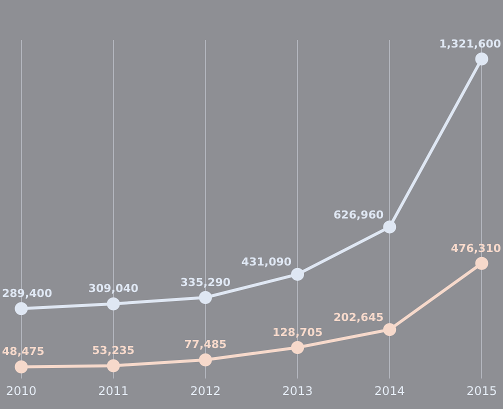  I want to click on x-tick-label: 2012, so click(205, 391).